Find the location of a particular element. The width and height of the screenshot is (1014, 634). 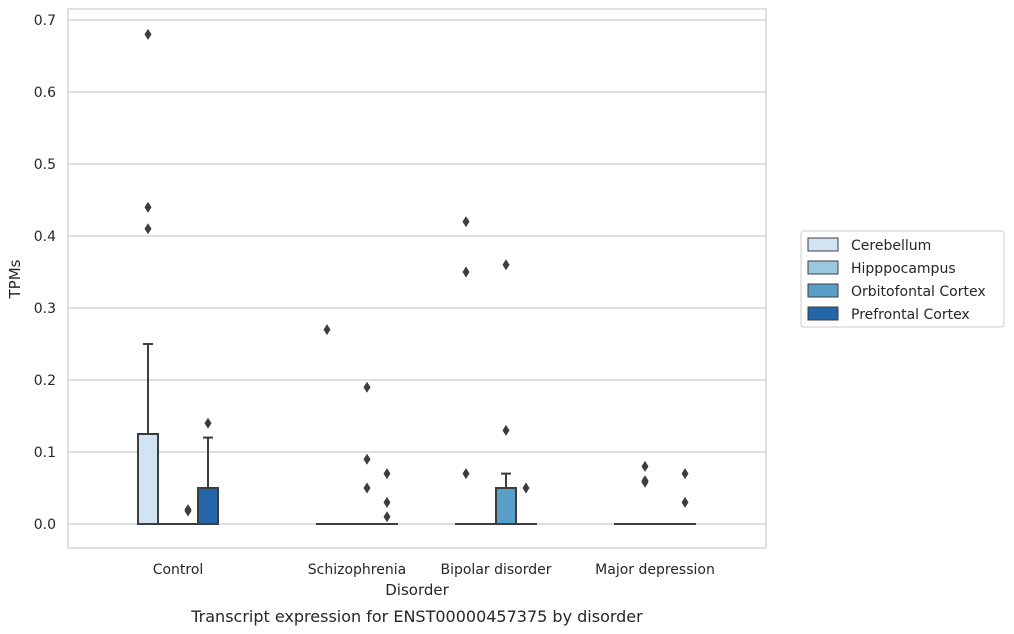

legend-frame is located at coordinates (902, 279).